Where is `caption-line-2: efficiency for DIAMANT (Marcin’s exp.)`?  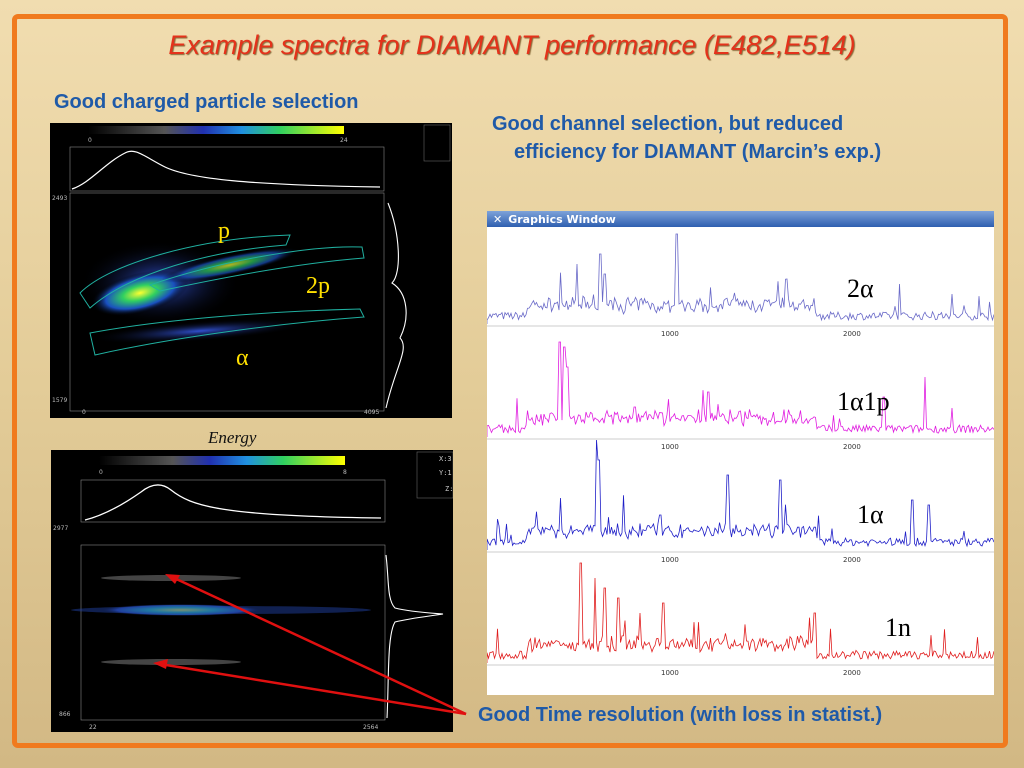 caption-line-2: efficiency for DIAMANT (Marcin’s exp.) is located at coordinates (698, 152).